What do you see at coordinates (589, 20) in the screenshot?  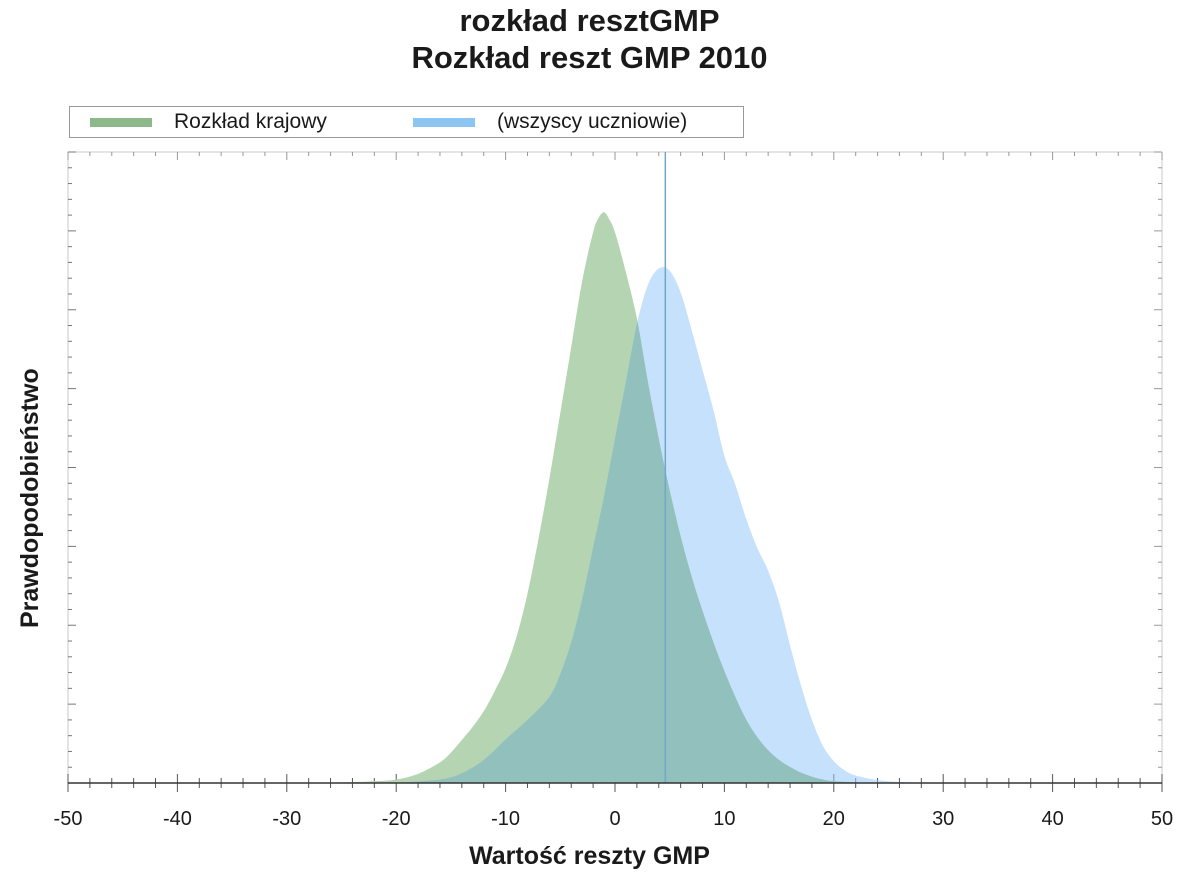 I see `chart-title: rozkład resztGMP` at bounding box center [589, 20].